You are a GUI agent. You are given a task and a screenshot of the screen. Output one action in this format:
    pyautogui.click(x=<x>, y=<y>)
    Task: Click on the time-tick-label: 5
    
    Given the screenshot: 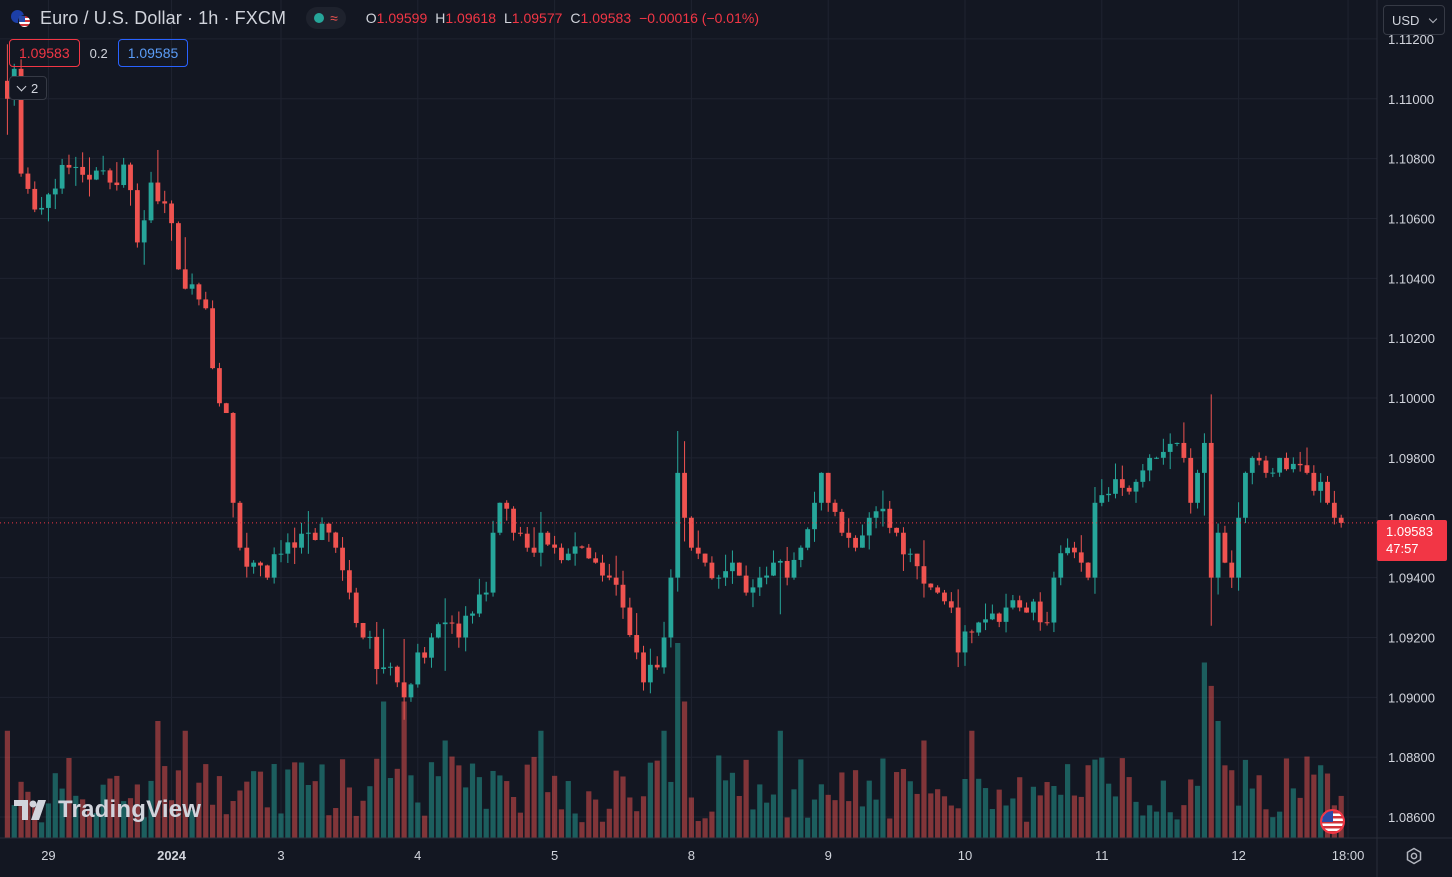 What is the action you would take?
    pyautogui.click(x=554, y=855)
    